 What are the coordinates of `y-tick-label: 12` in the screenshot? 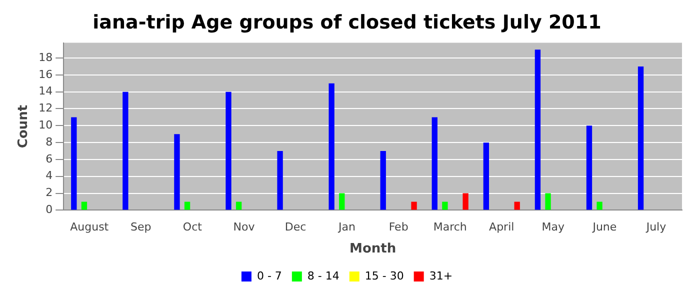 It's located at (45, 108).